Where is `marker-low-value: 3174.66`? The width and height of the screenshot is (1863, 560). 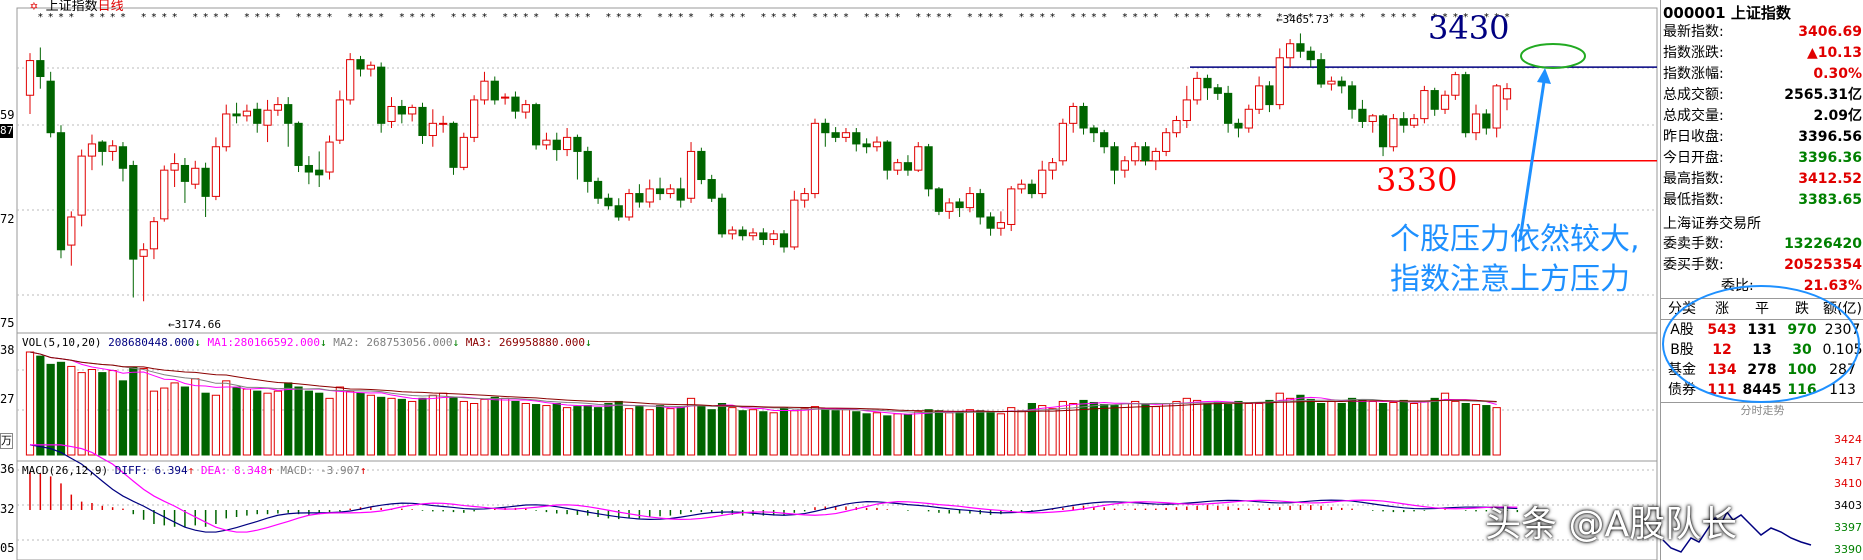
marker-low-value: 3174.66 is located at coordinates (197, 324).